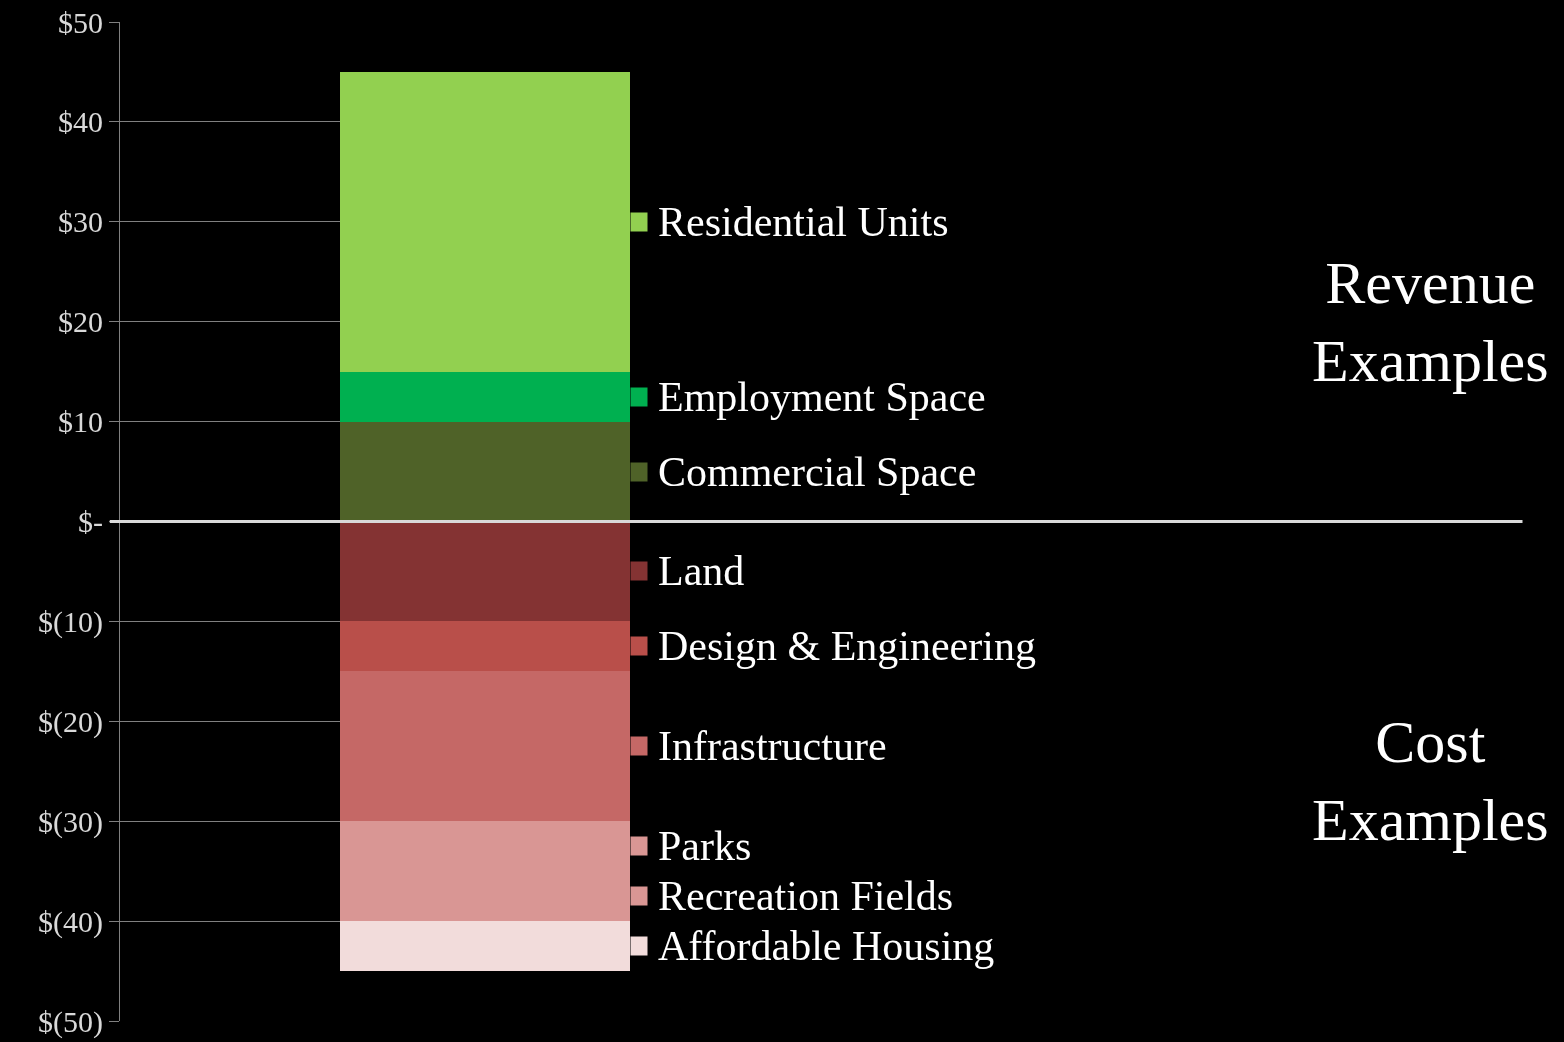 This screenshot has height=1042, width=1564. Describe the element at coordinates (803, 222) in the screenshot. I see `legend-label: Residential Units` at that location.